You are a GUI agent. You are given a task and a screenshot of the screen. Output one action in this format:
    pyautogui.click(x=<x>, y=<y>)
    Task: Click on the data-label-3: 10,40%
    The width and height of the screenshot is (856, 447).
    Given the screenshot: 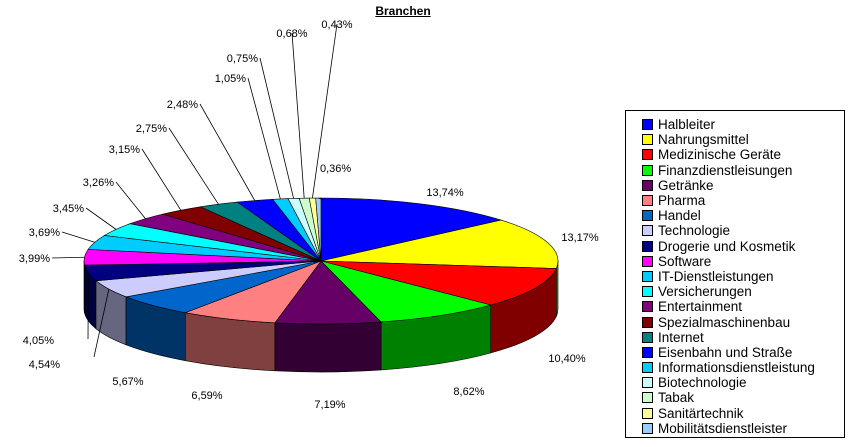 What is the action you would take?
    pyautogui.click(x=567, y=359)
    